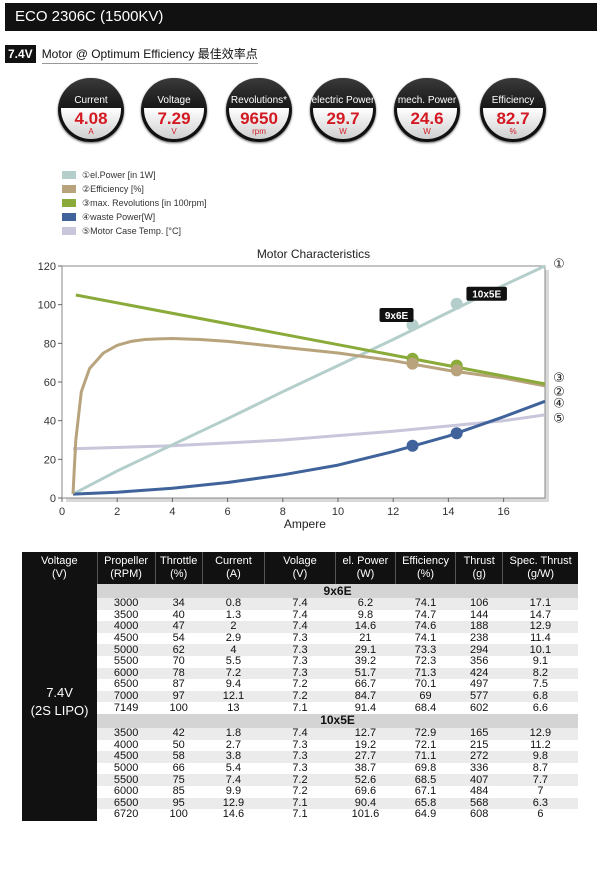  I want to click on table-cell: 68.4, so click(425, 708).